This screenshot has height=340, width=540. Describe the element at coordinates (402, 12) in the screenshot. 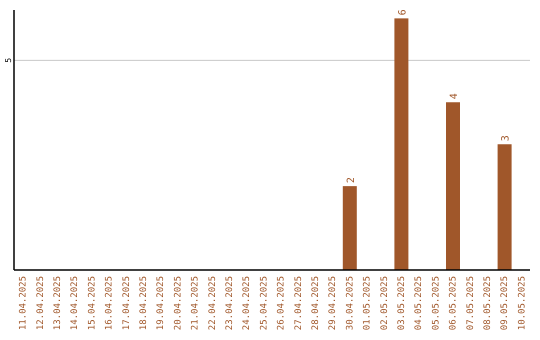

I see `data-label: 6` at that location.